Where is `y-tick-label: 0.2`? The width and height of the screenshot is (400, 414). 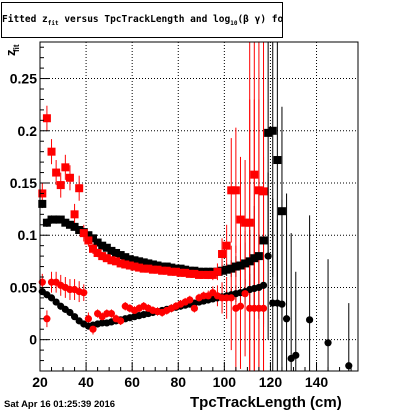
y-tick-label: 0.2 is located at coordinates (28, 131).